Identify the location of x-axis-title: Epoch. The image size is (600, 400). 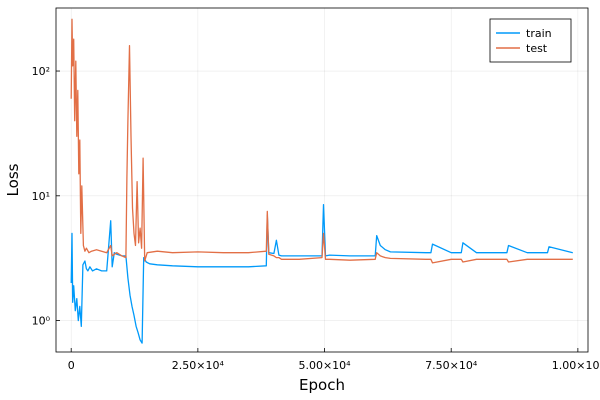
(322, 385).